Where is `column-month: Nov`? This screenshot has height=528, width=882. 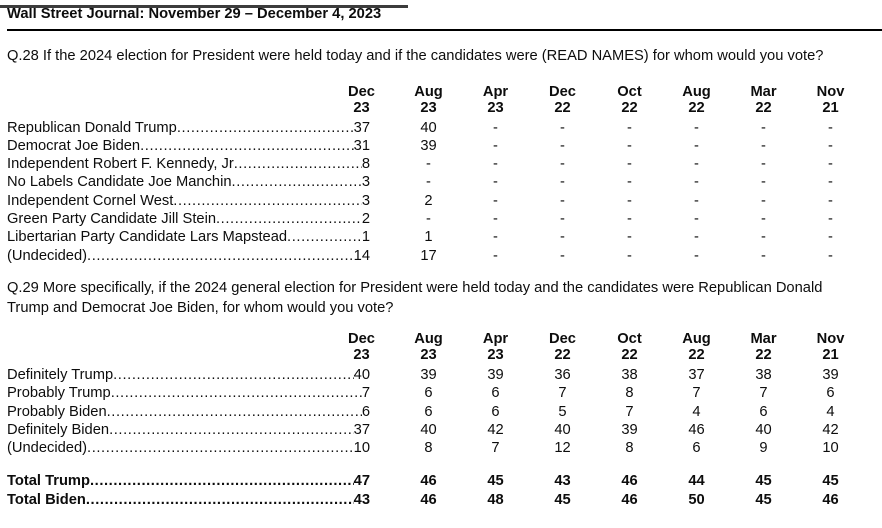
column-month: Nov is located at coordinates (830, 91).